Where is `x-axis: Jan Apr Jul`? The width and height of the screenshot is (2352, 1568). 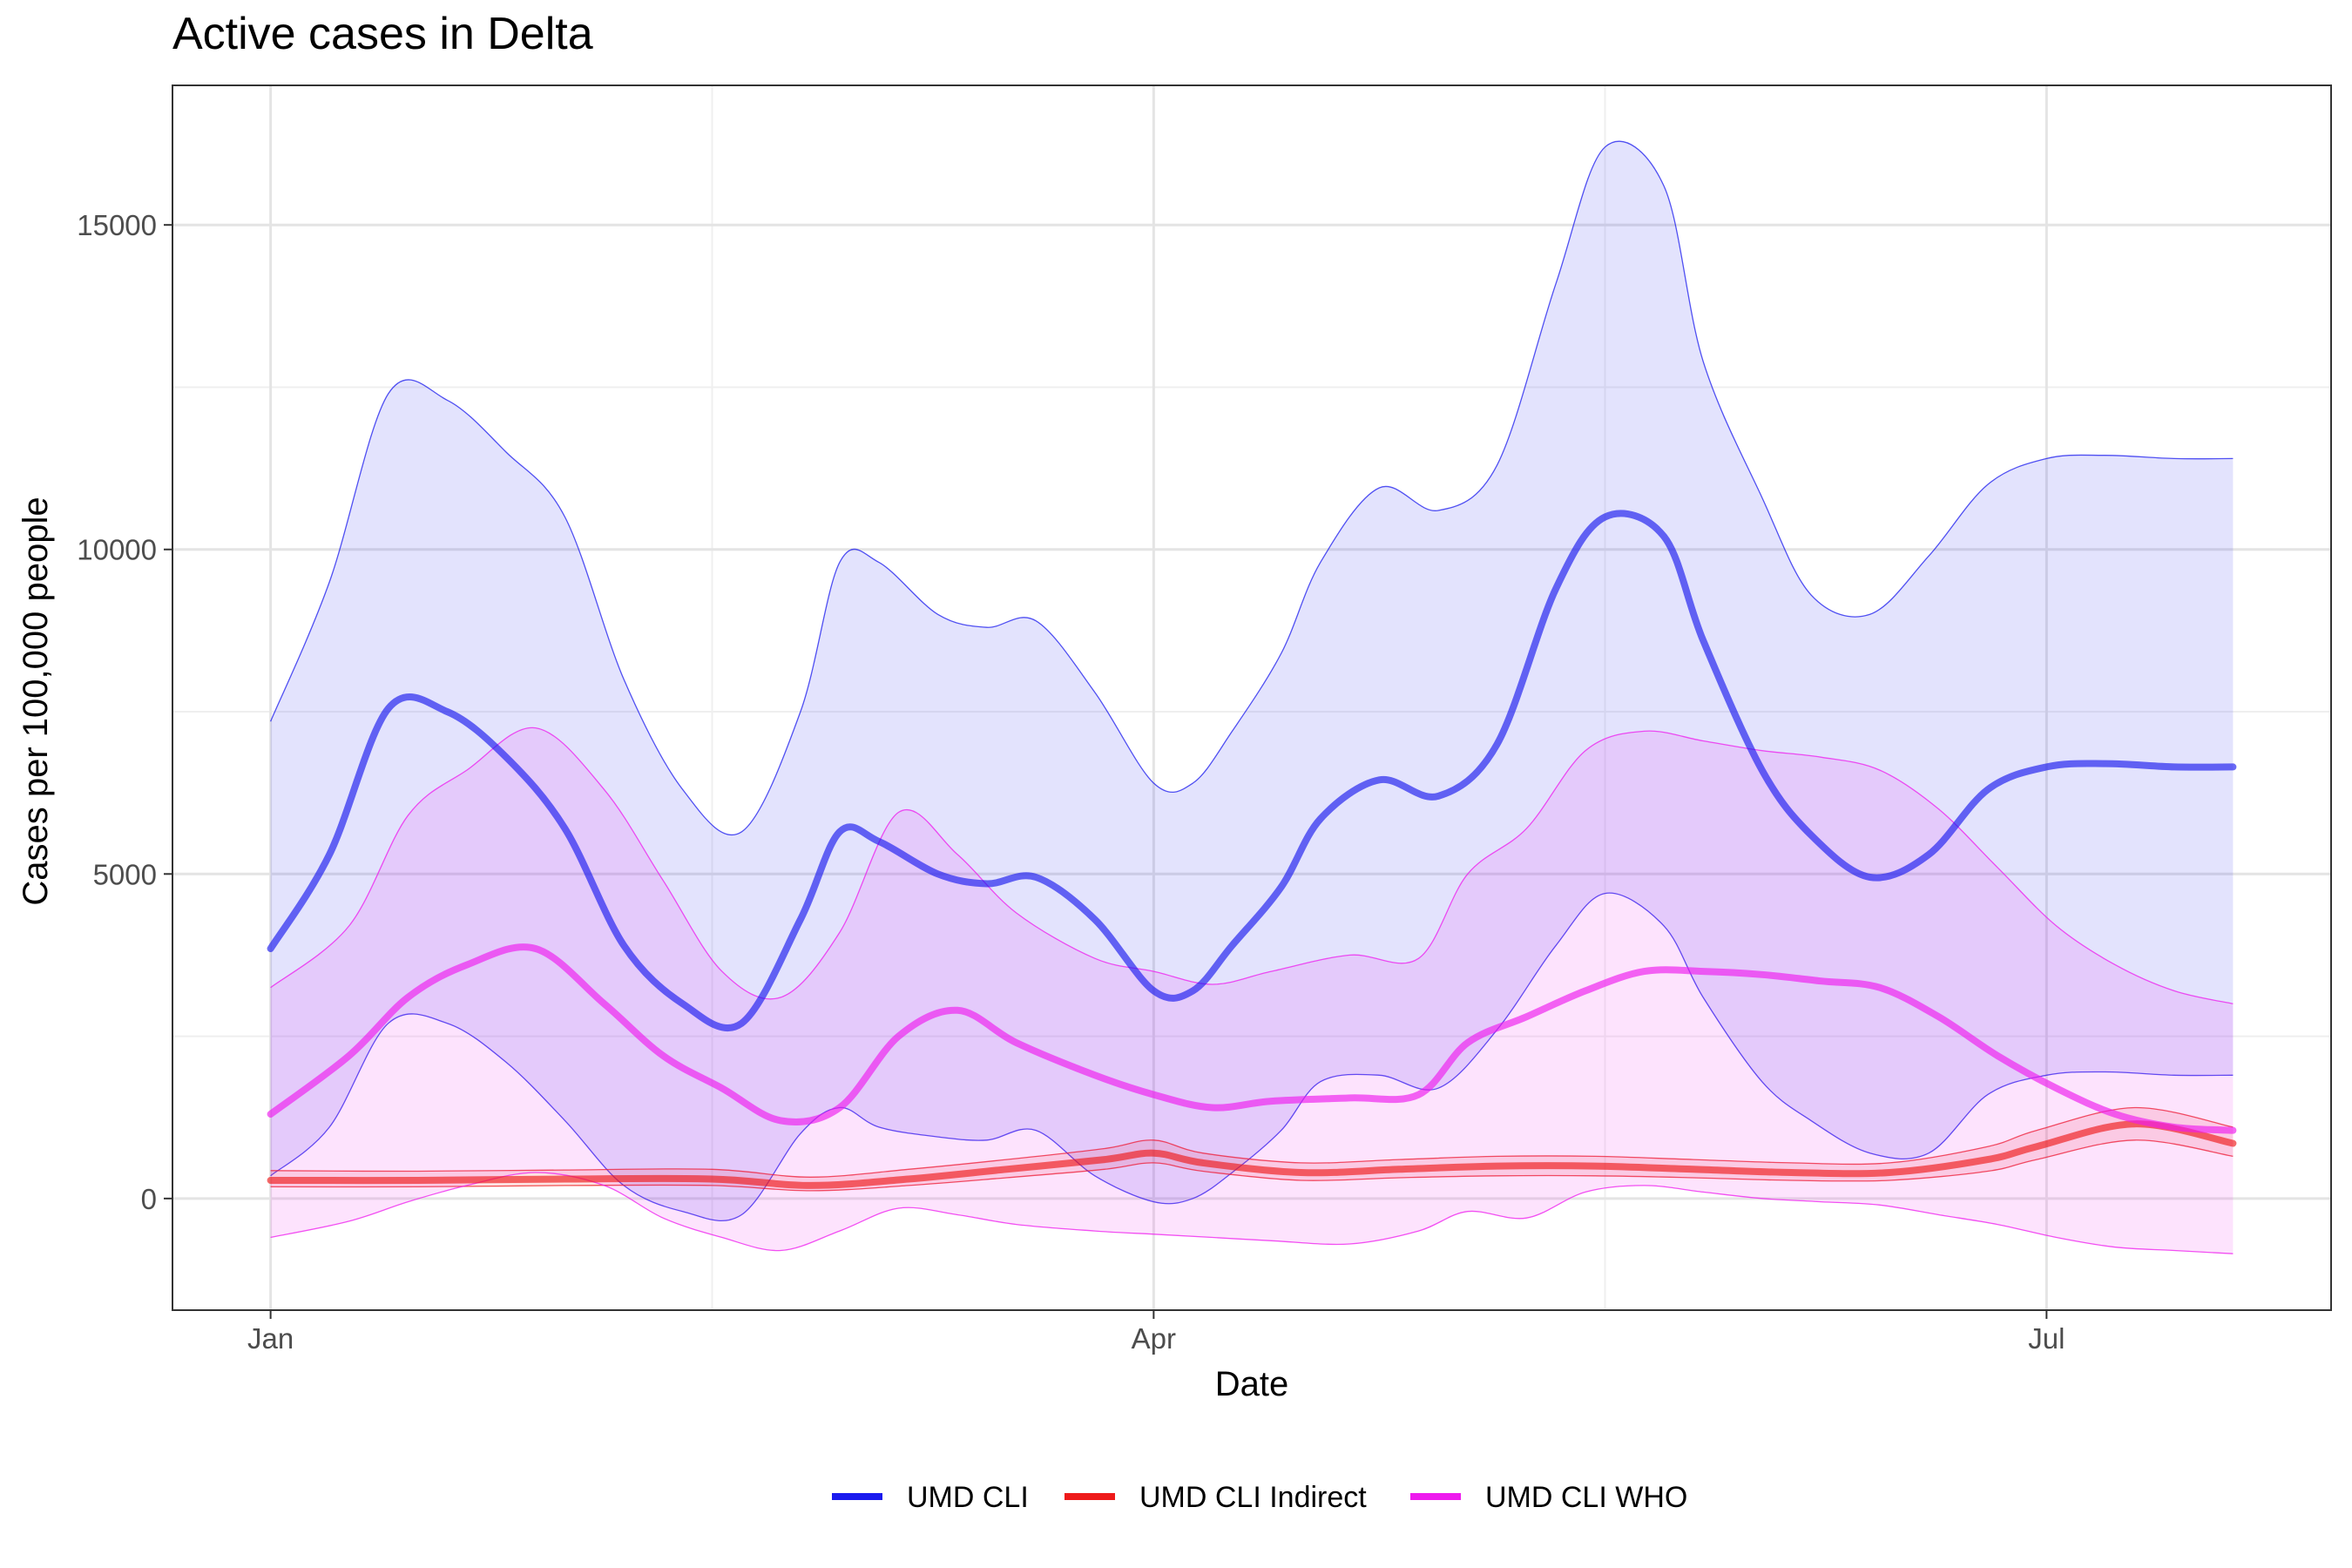
x-axis: Jan Apr Jul is located at coordinates (1156, 1332).